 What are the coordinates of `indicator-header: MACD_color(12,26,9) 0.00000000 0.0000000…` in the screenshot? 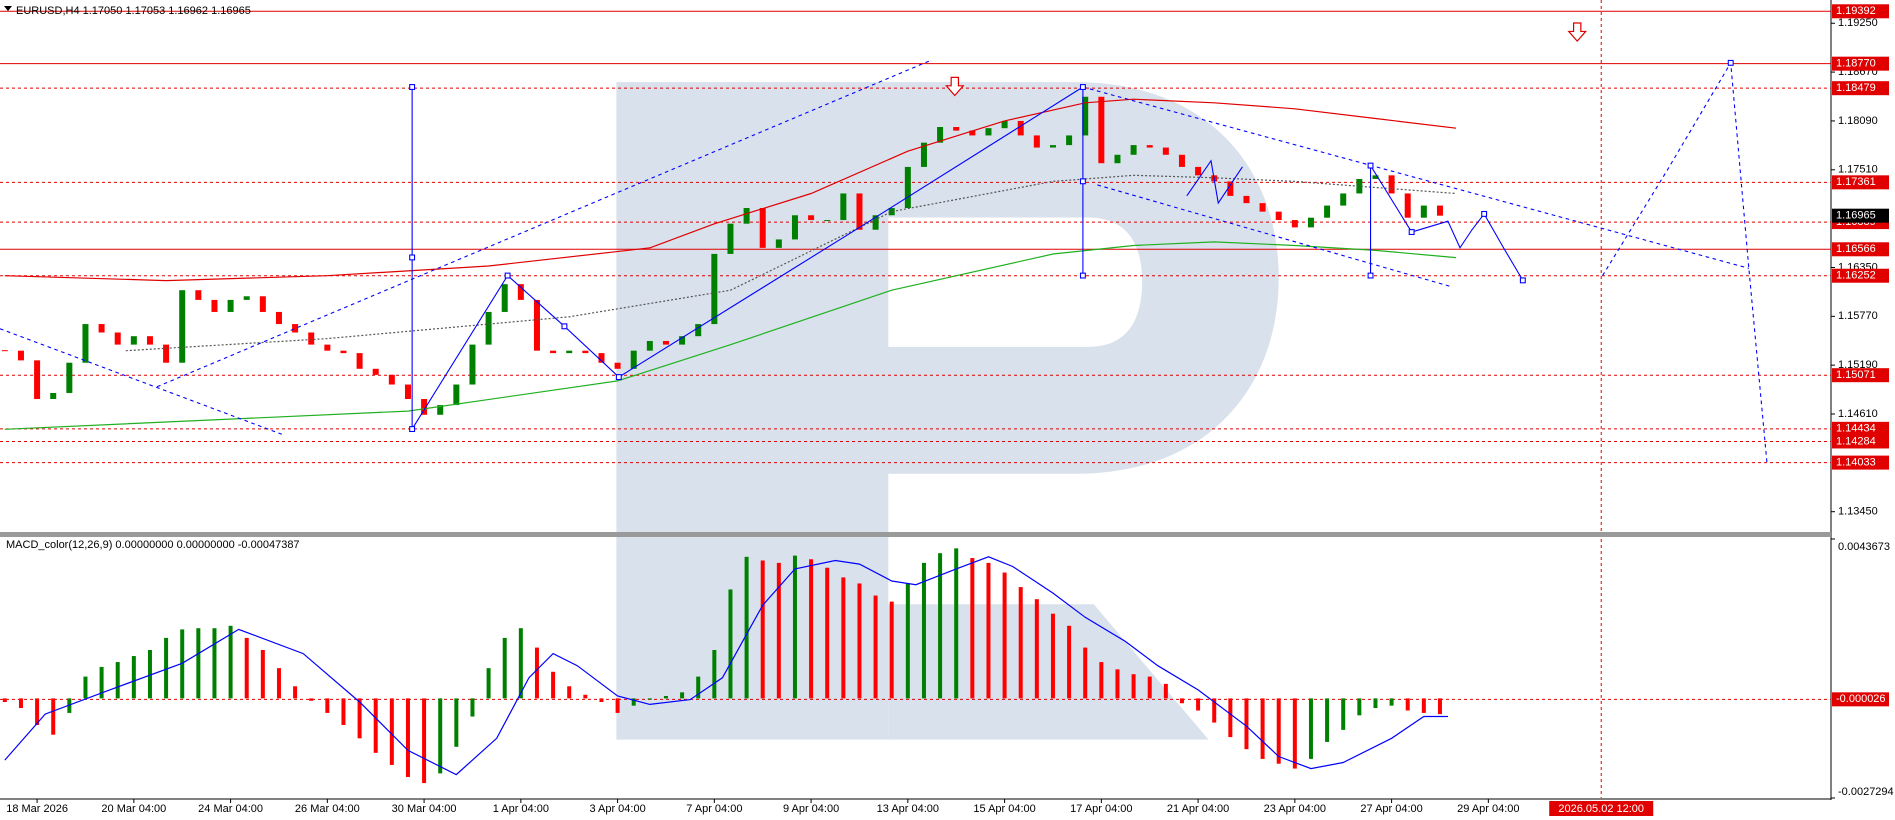 It's located at (153, 545).